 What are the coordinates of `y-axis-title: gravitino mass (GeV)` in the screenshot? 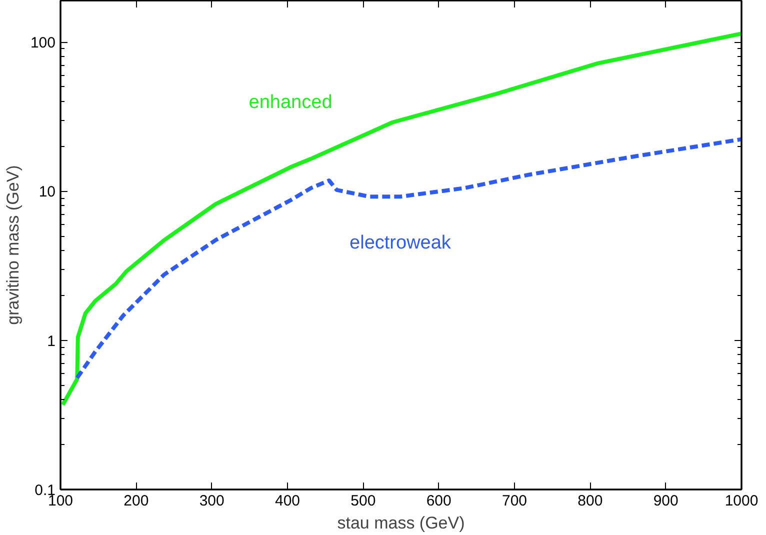 It's located at (12, 245).